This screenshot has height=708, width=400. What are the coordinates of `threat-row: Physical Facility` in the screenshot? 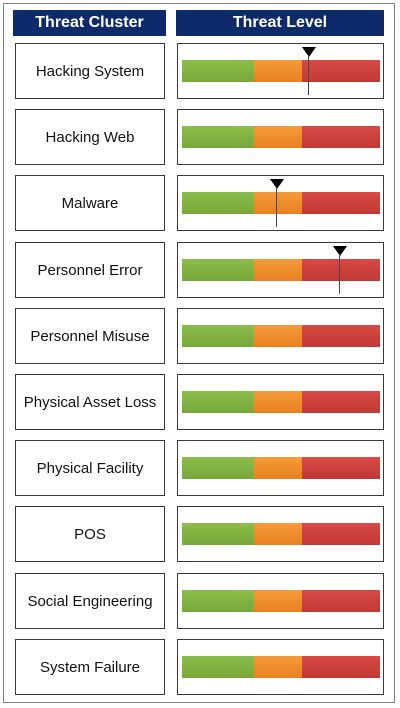 It's located at (200, 469).